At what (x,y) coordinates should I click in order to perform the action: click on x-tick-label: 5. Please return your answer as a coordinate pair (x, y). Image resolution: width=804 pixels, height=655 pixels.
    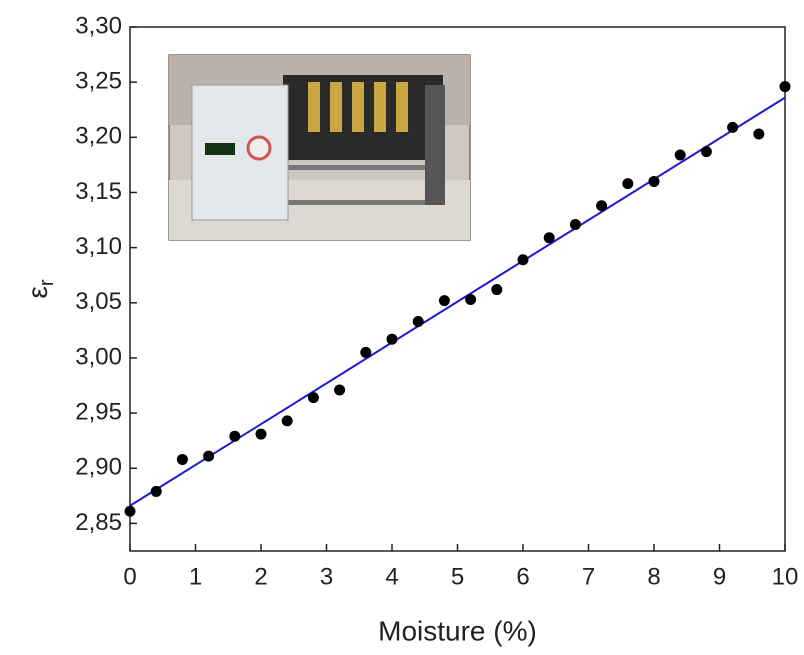
    Looking at the image, I should click on (457, 576).